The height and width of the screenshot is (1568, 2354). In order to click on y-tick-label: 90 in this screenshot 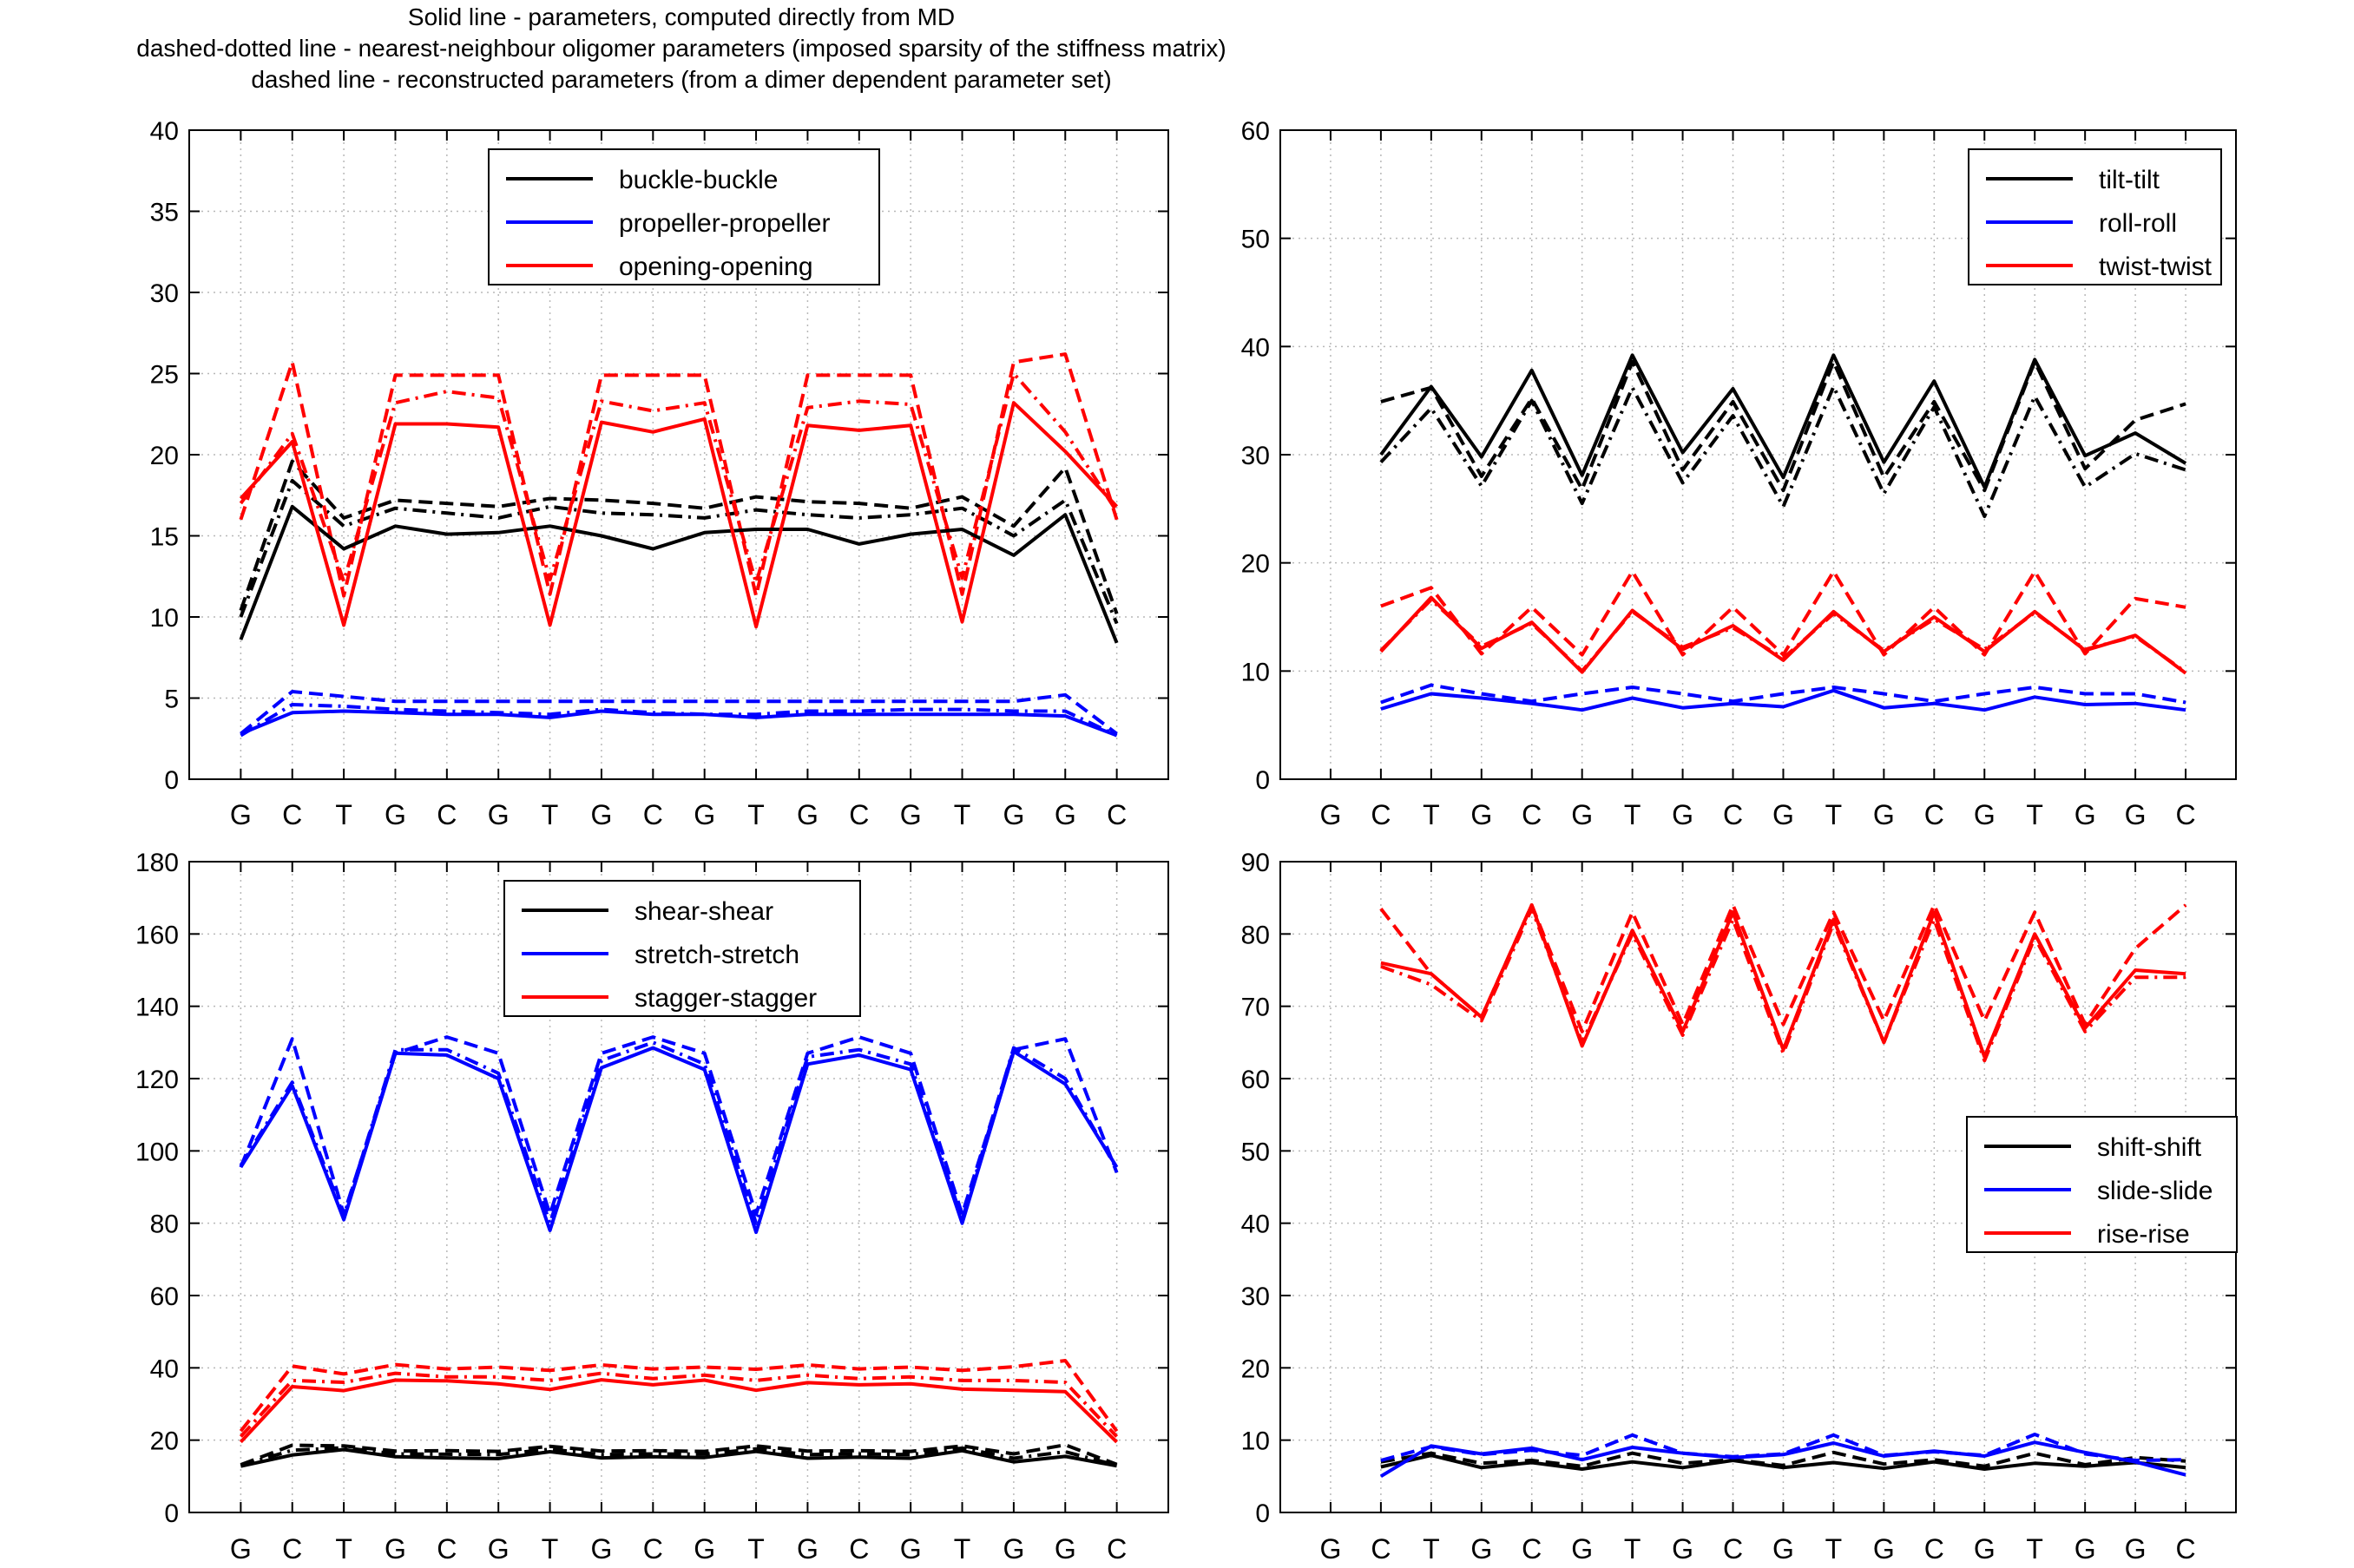, I will do `click(1255, 863)`.